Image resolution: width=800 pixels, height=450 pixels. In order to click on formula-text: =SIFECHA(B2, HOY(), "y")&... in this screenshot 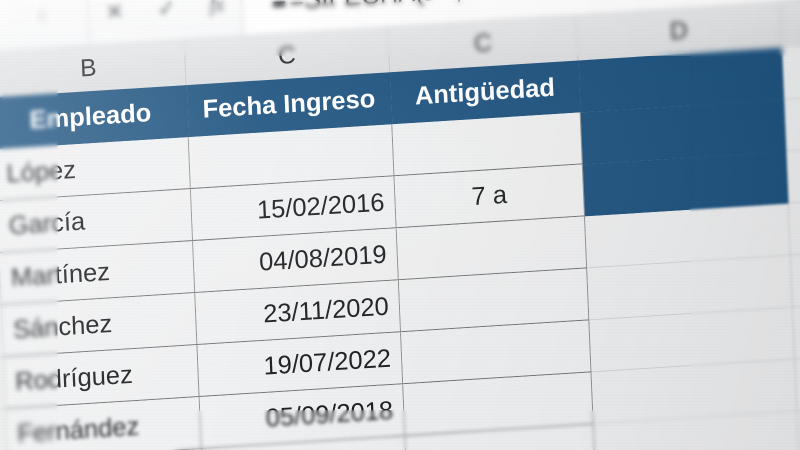, I will do `click(462, 8)`.